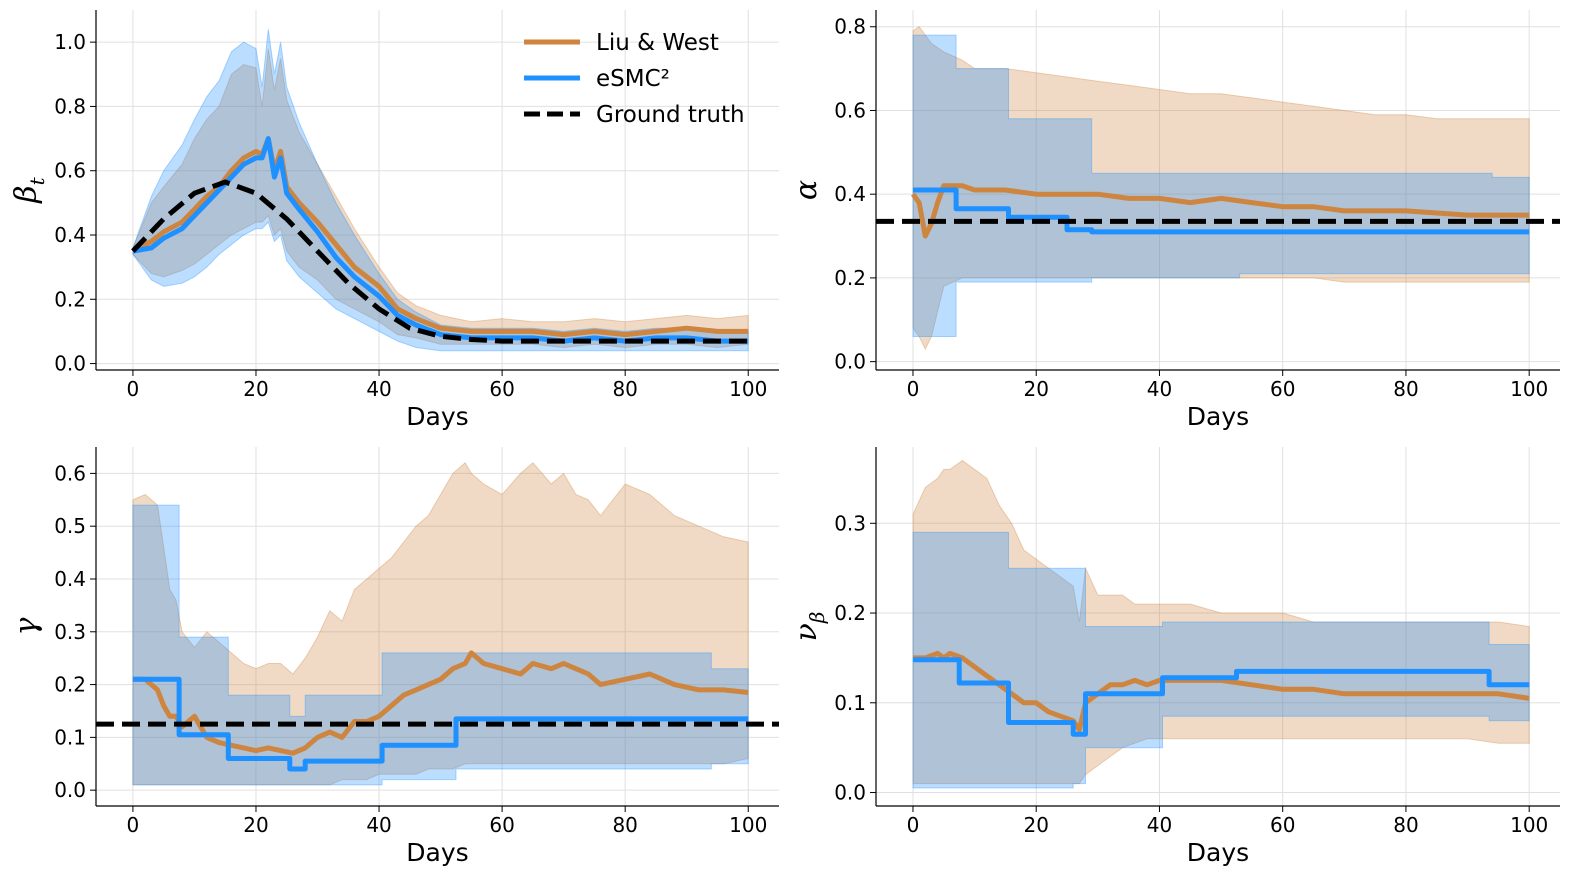  I want to click on y-axis-label: γ, so click(26, 626).